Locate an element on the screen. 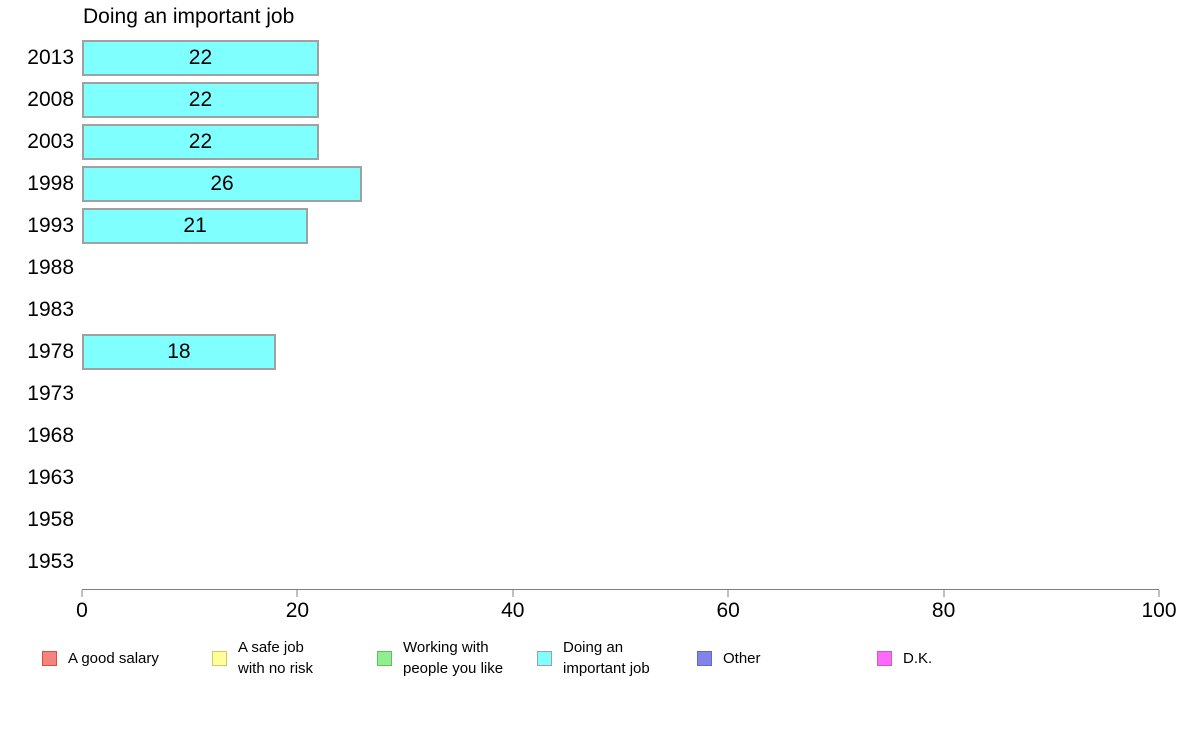 The width and height of the screenshot is (1188, 736). legend-item-doing-an-important-job: Doing an important job is located at coordinates (593, 658).